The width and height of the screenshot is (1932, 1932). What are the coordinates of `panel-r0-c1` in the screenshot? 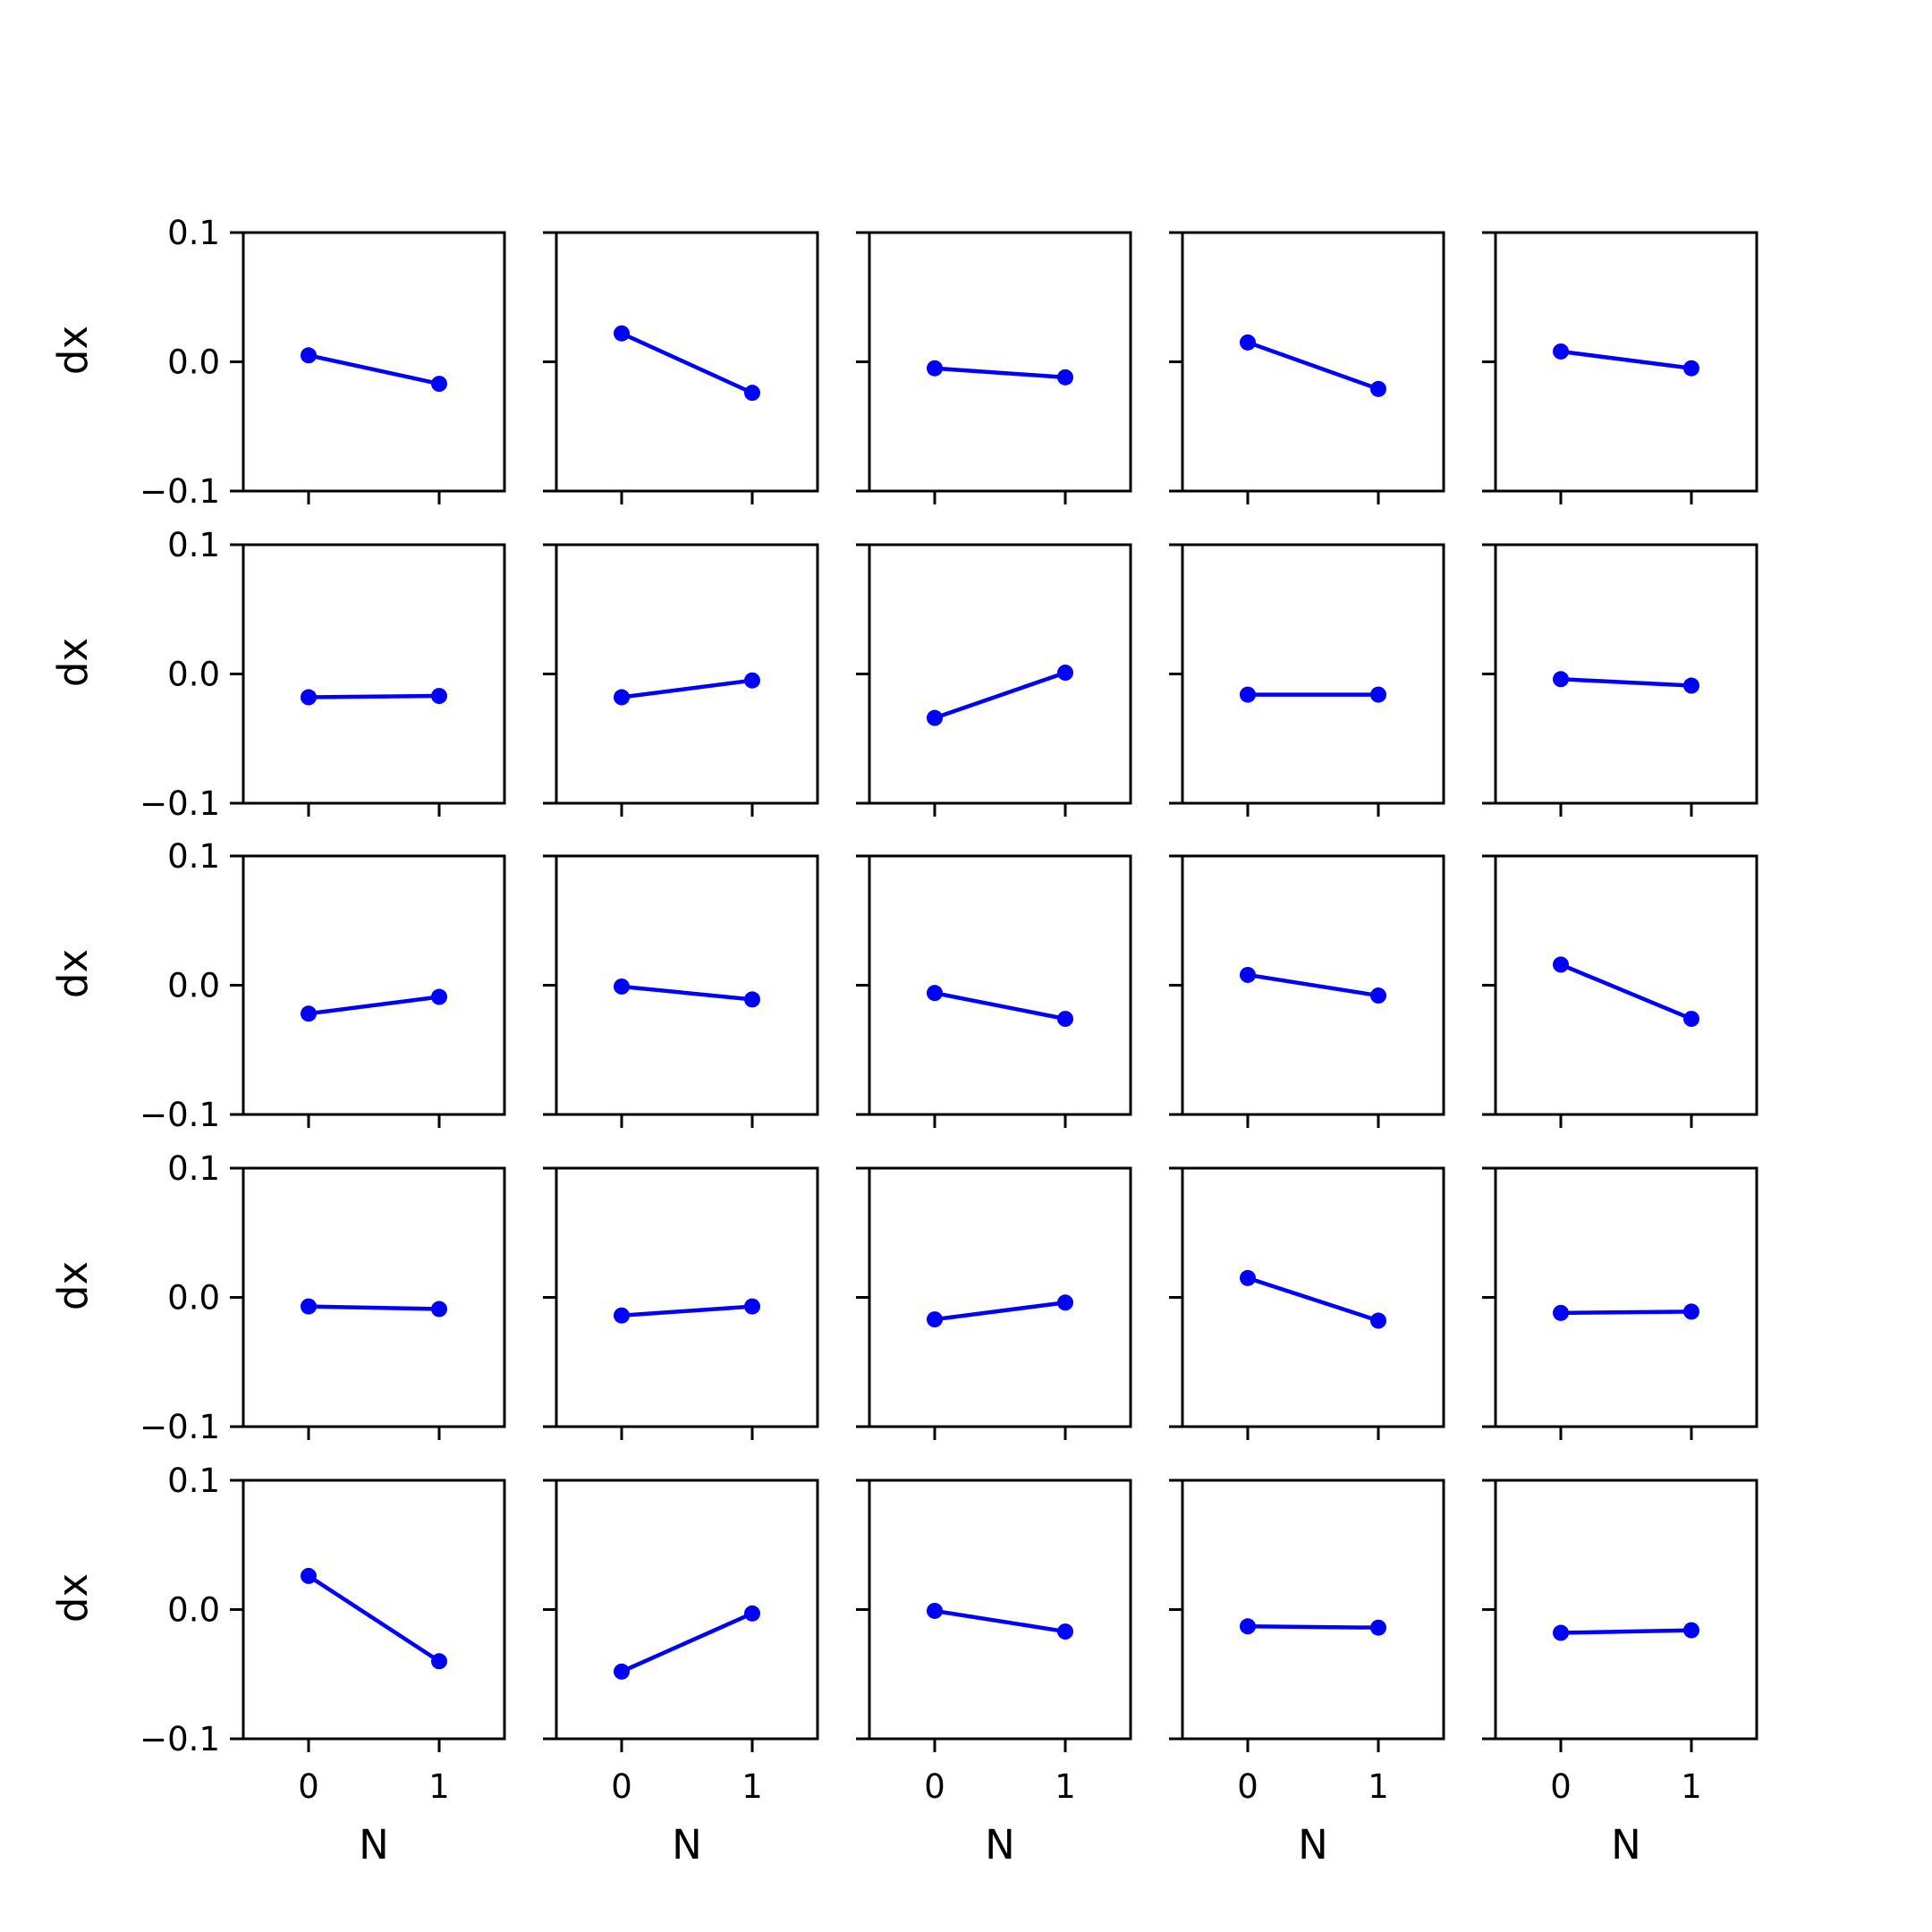 It's located at (681, 367).